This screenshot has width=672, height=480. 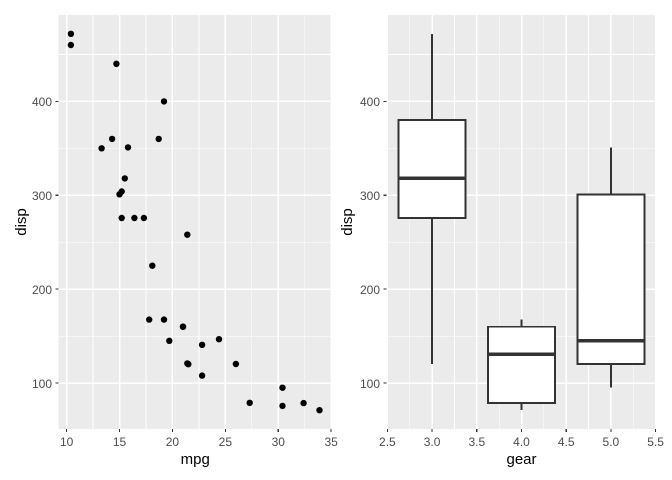 What do you see at coordinates (611, 441) in the screenshot?
I see `x-tick-label: 5.0` at bounding box center [611, 441].